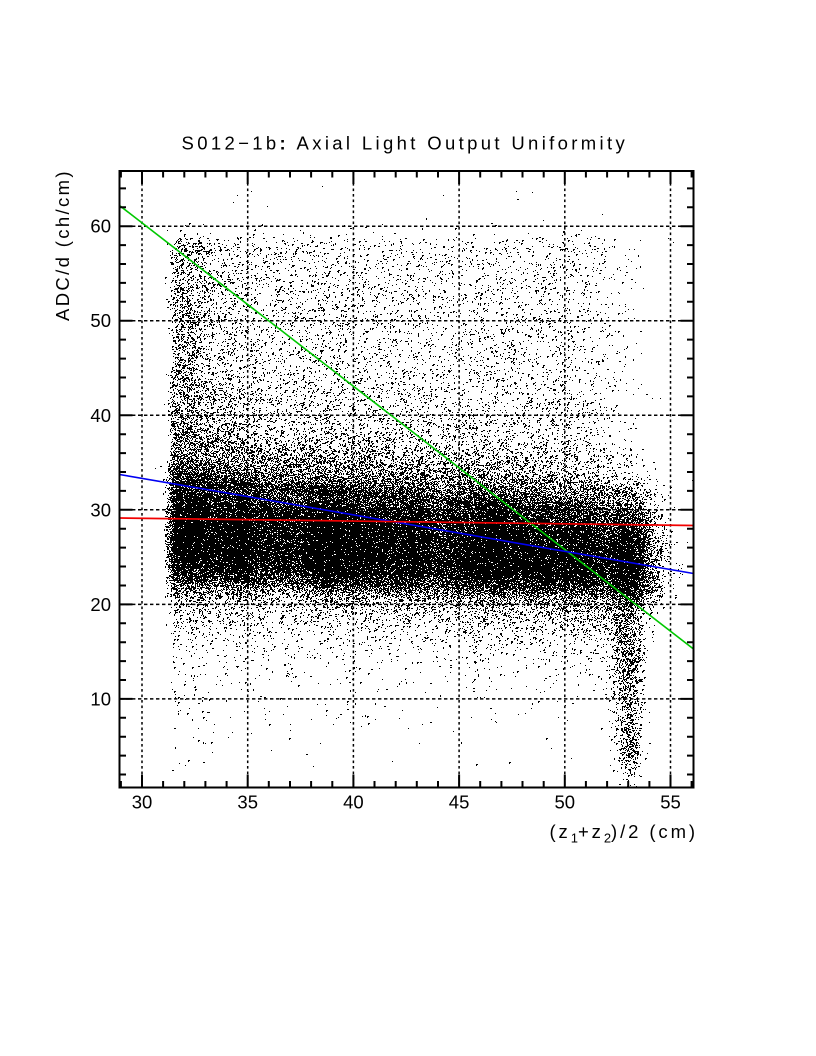 This screenshot has width=816, height=1056. I want to click on svg-text: 10, so click(100, 698).